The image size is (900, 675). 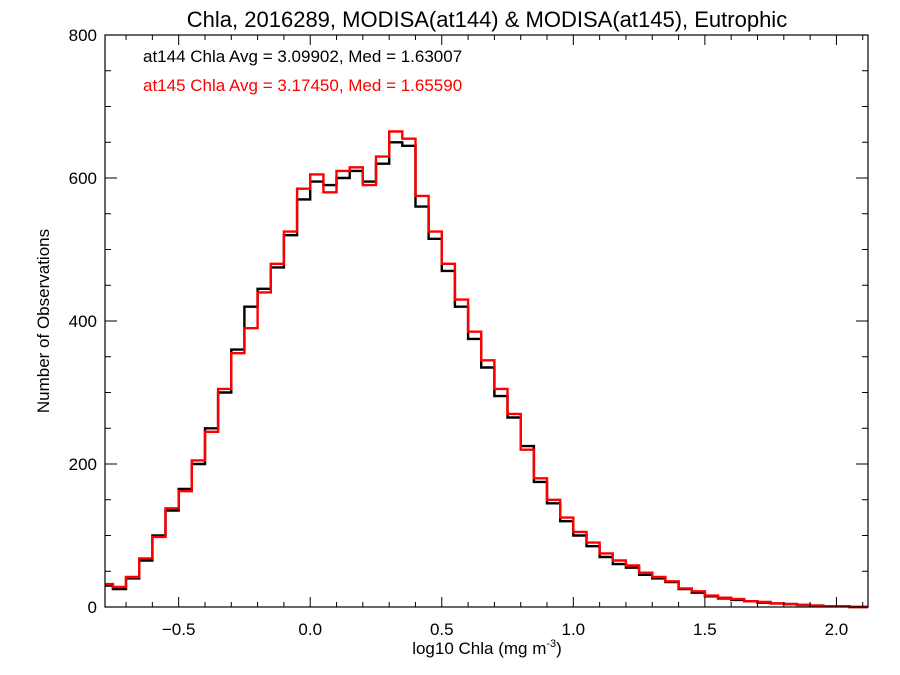 I want to click on y-tick-label: 0, so click(x=92, y=607).